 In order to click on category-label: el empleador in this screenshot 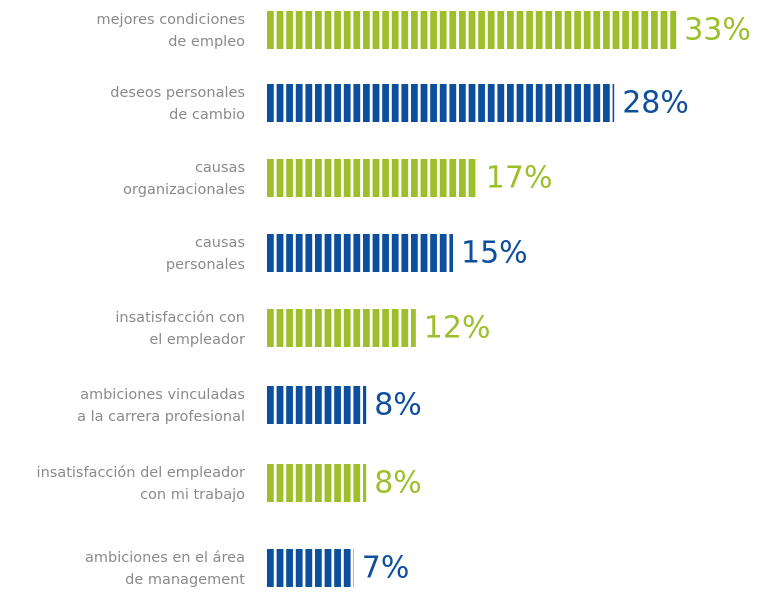, I will do `click(197, 340)`.